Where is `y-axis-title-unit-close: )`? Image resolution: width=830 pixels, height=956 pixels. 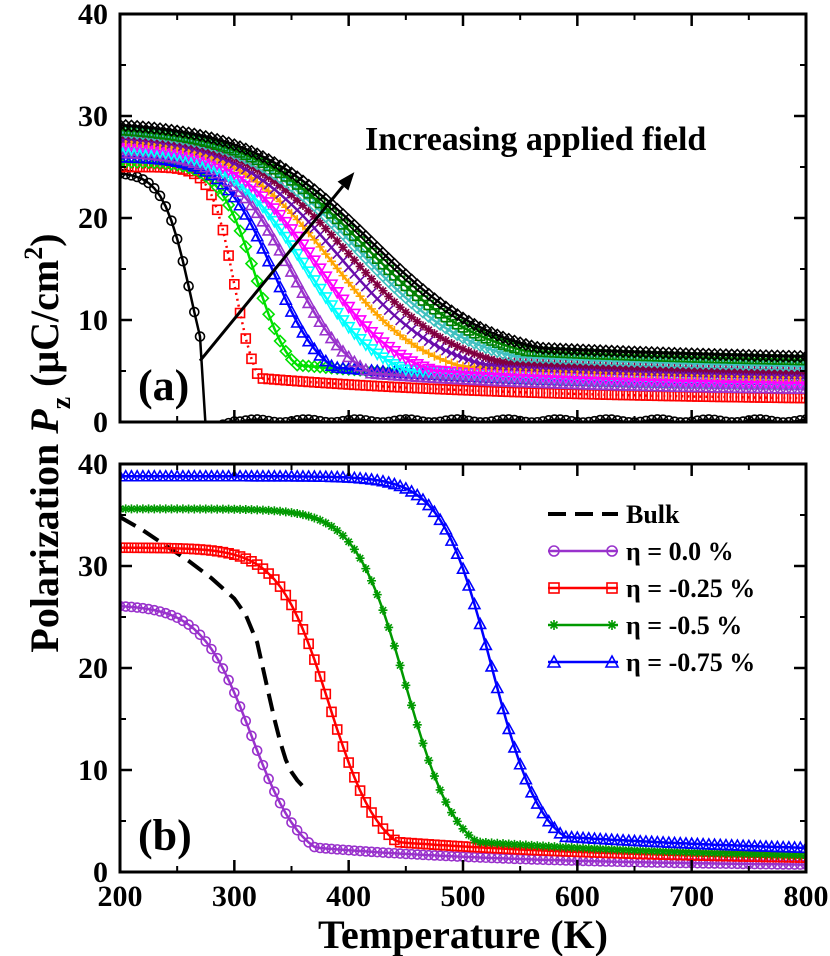 y-axis-title-unit-close: ) is located at coordinates (44, 239).